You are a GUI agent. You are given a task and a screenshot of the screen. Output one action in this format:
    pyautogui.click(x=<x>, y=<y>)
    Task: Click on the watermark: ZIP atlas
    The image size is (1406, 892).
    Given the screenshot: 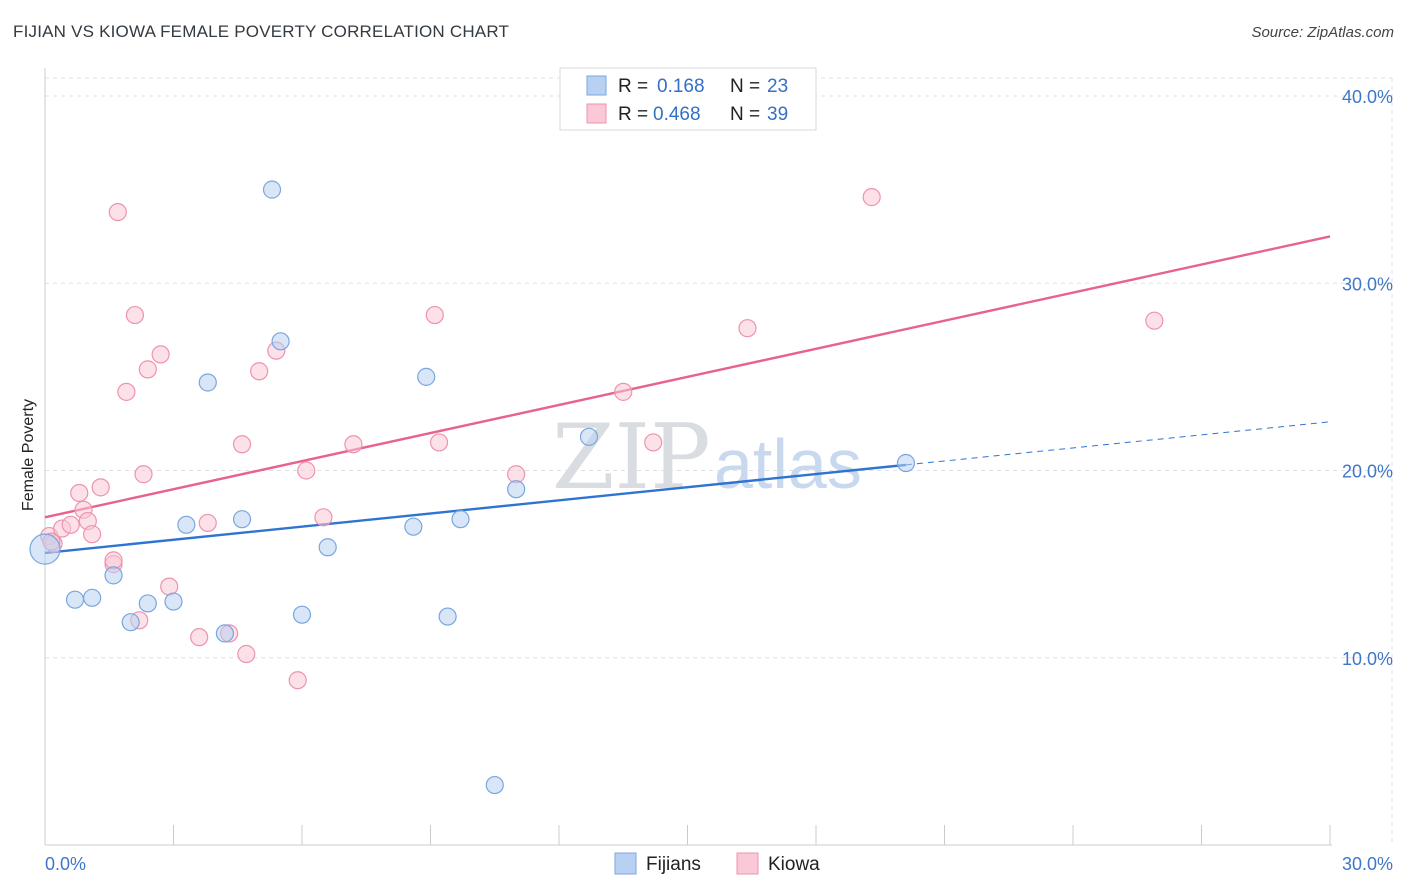 What is the action you would take?
    pyautogui.click(x=707, y=457)
    